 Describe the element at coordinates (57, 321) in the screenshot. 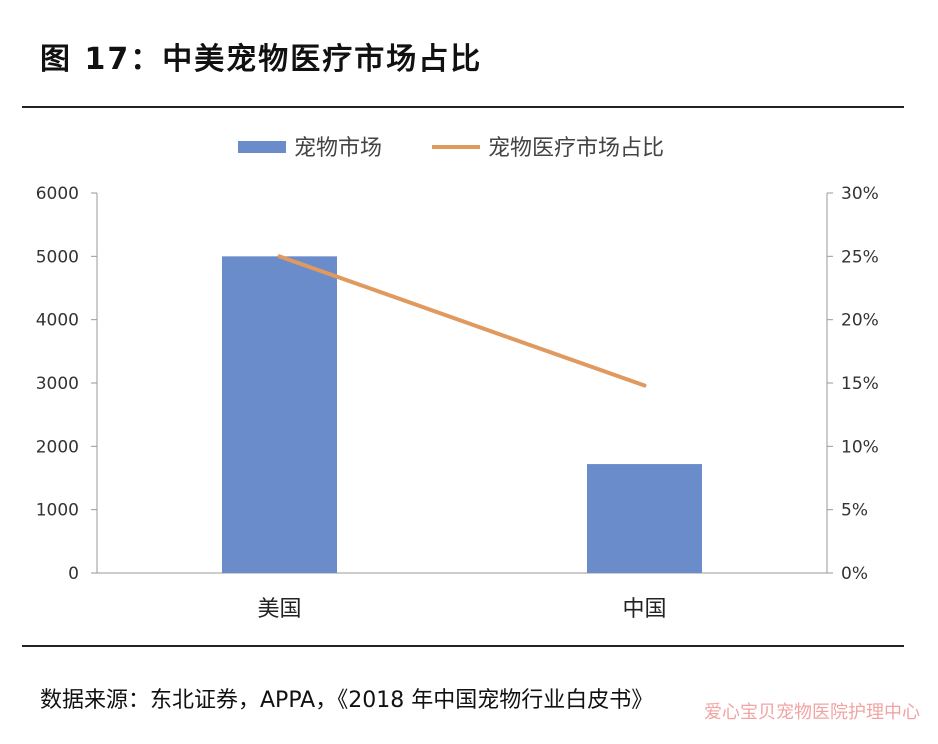

I see `y-left-tick-label: 4000` at that location.